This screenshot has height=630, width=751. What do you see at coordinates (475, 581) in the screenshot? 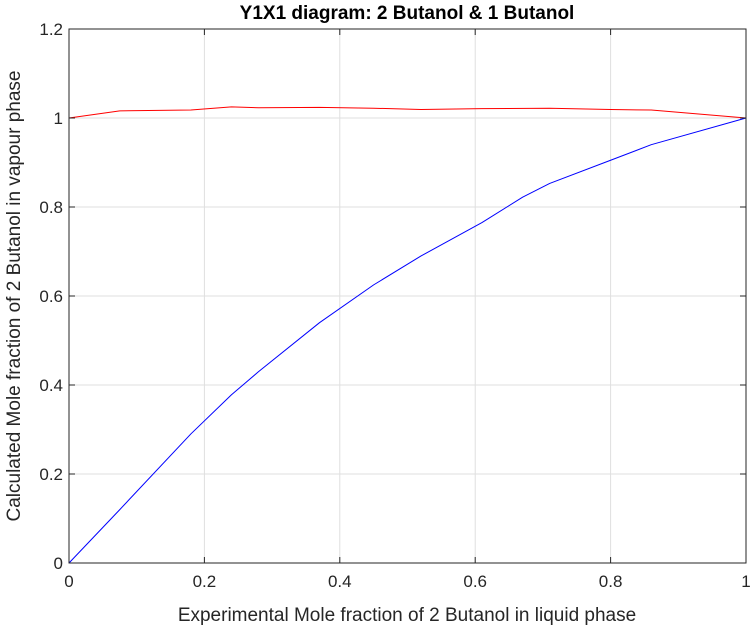
I see `x-tick-label: 0.6` at bounding box center [475, 581].